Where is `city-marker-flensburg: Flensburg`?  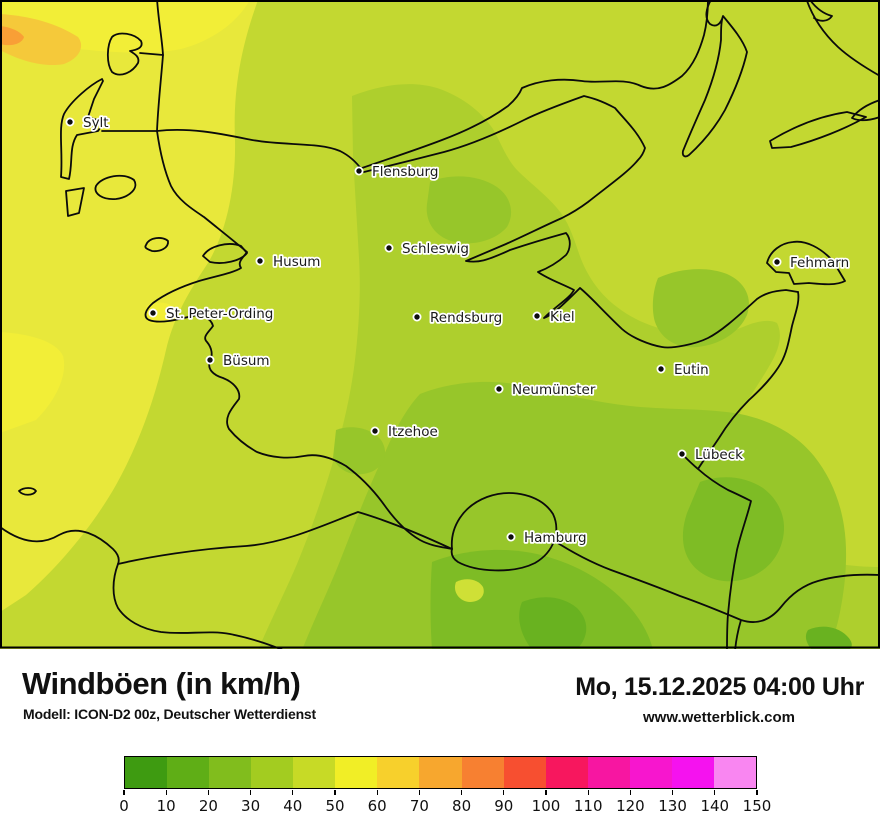 city-marker-flensburg: Flensburg is located at coordinates (397, 172).